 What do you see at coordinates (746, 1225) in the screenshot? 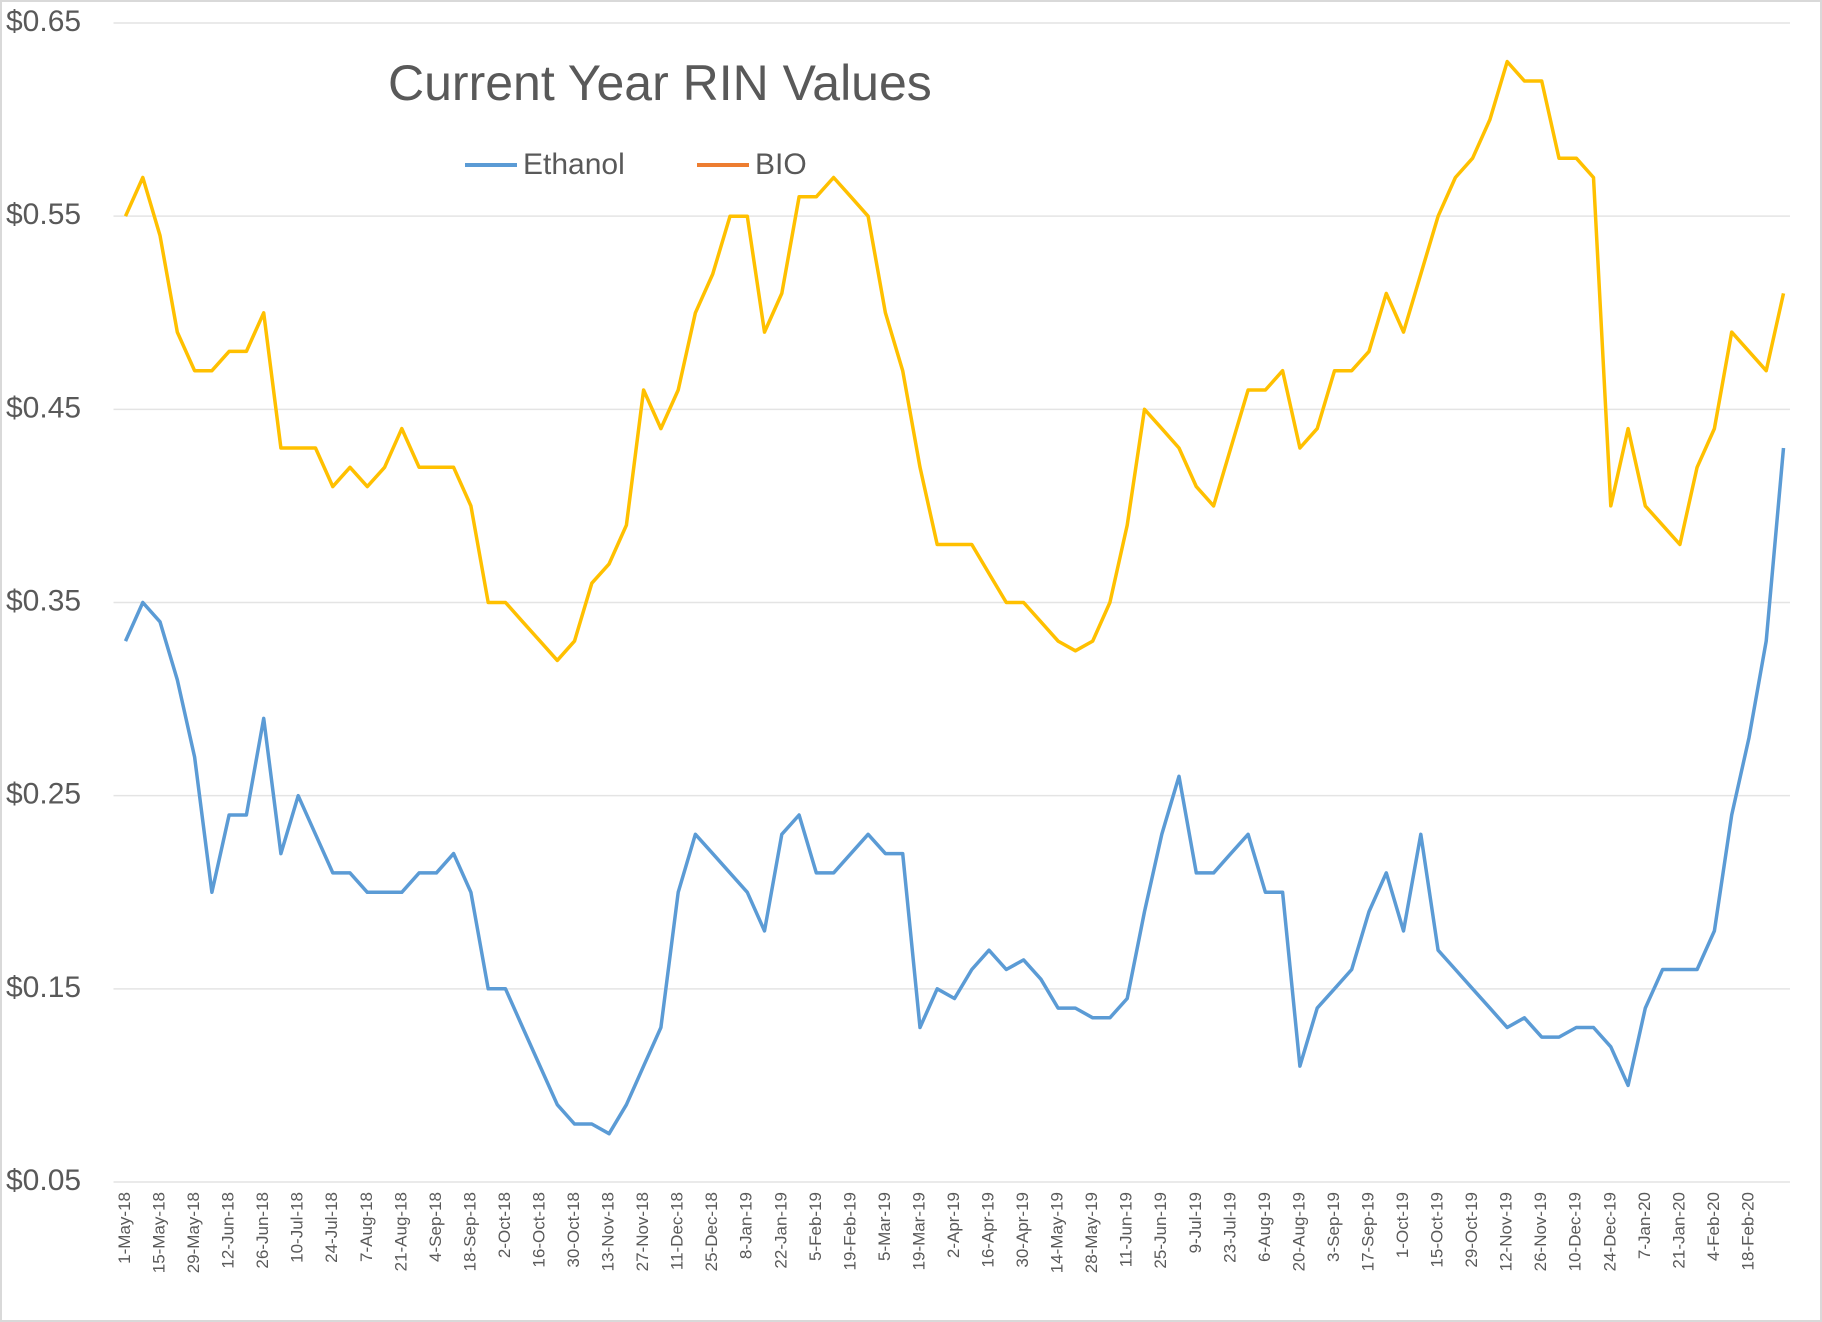
I see `x-tick-label: 8-Jan-19` at bounding box center [746, 1225].